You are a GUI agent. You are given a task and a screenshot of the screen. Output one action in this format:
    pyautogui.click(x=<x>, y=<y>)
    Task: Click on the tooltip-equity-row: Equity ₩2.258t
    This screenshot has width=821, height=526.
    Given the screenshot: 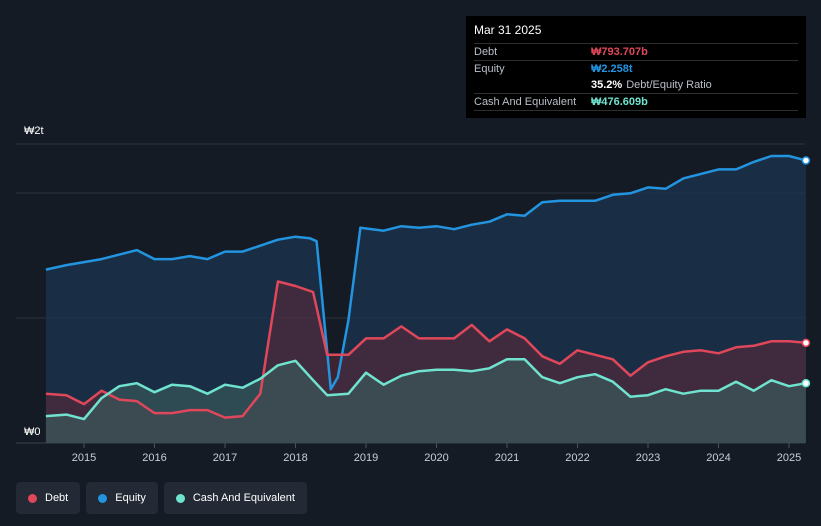 What is the action you would take?
    pyautogui.click(x=636, y=68)
    